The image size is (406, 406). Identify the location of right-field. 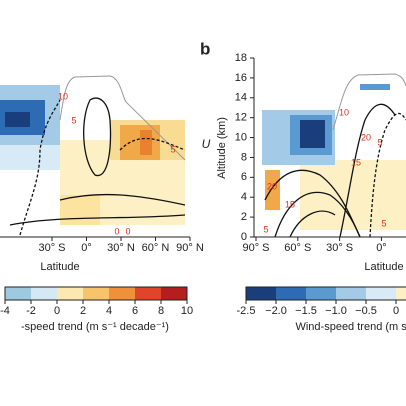
(334, 157).